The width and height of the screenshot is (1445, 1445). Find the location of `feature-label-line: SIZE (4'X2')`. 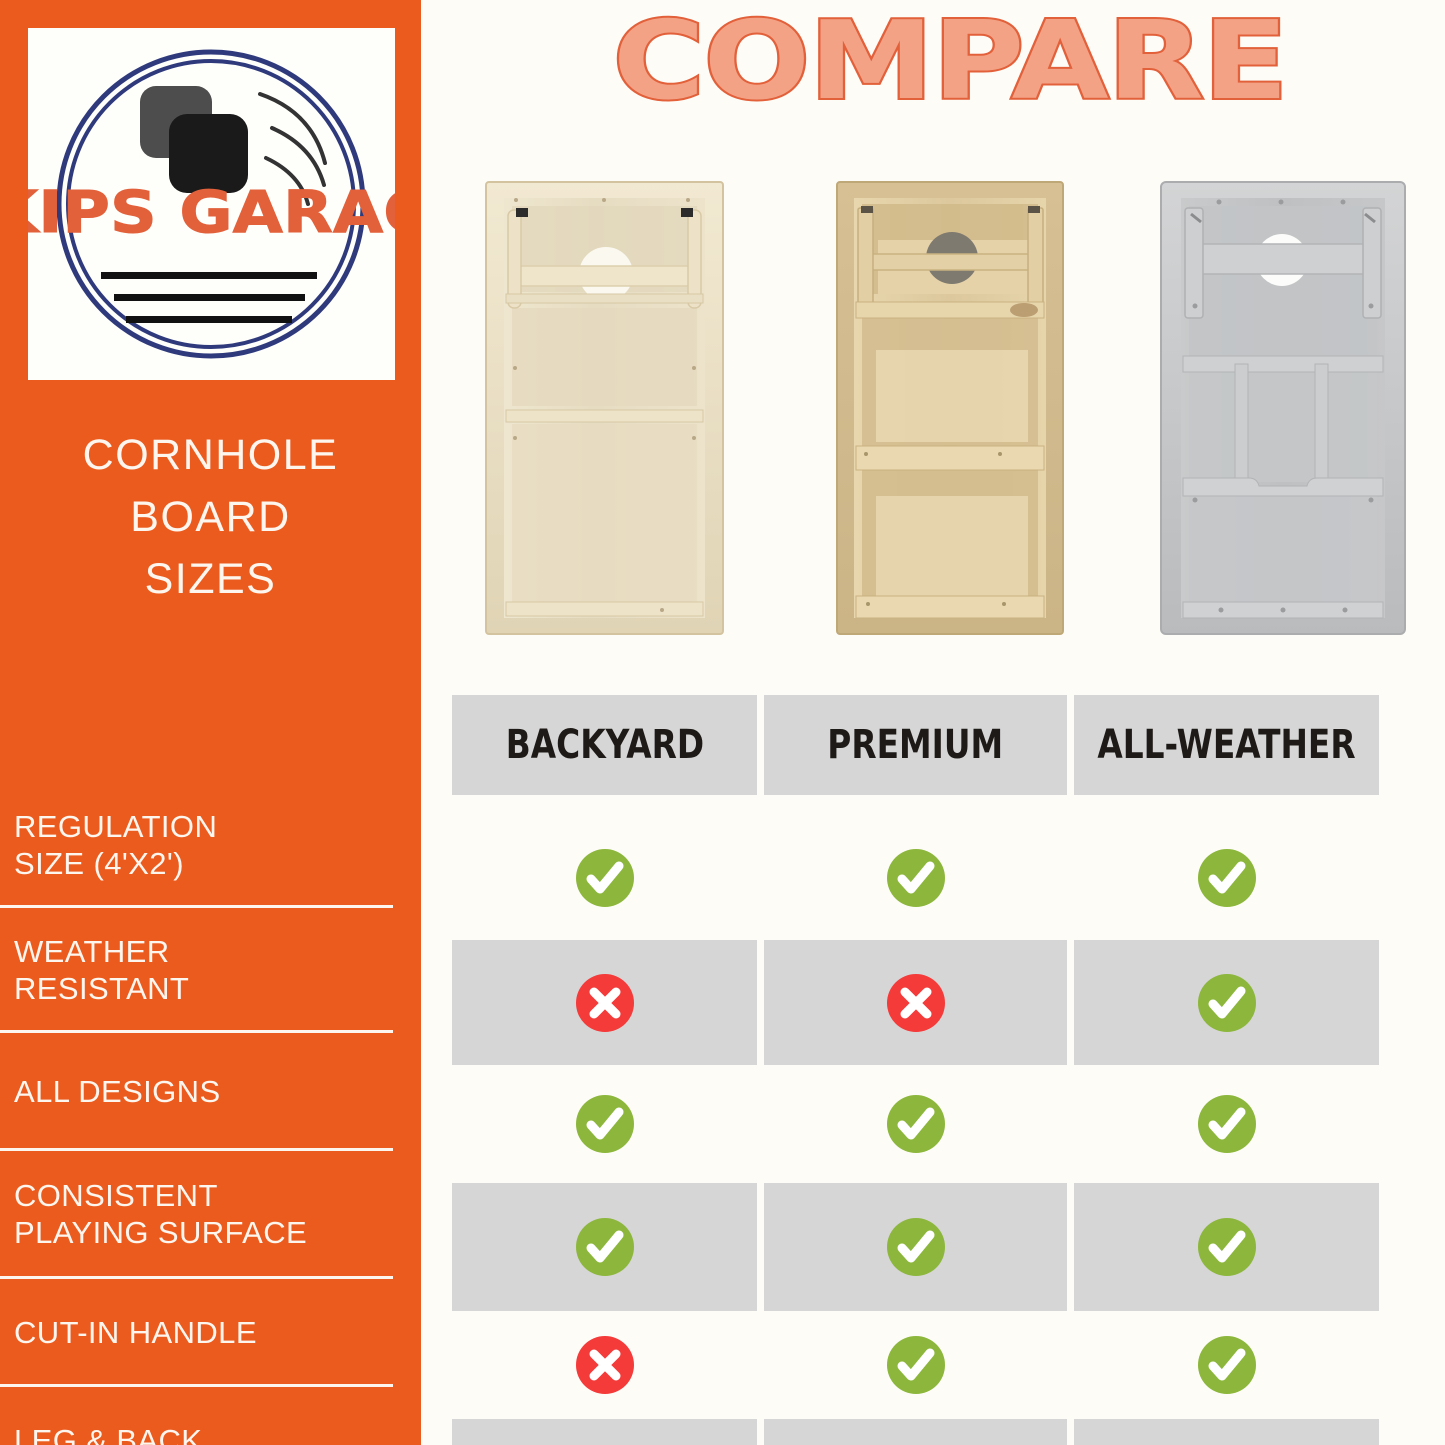

feature-label-line: SIZE (4'X2') is located at coordinates (99, 863).